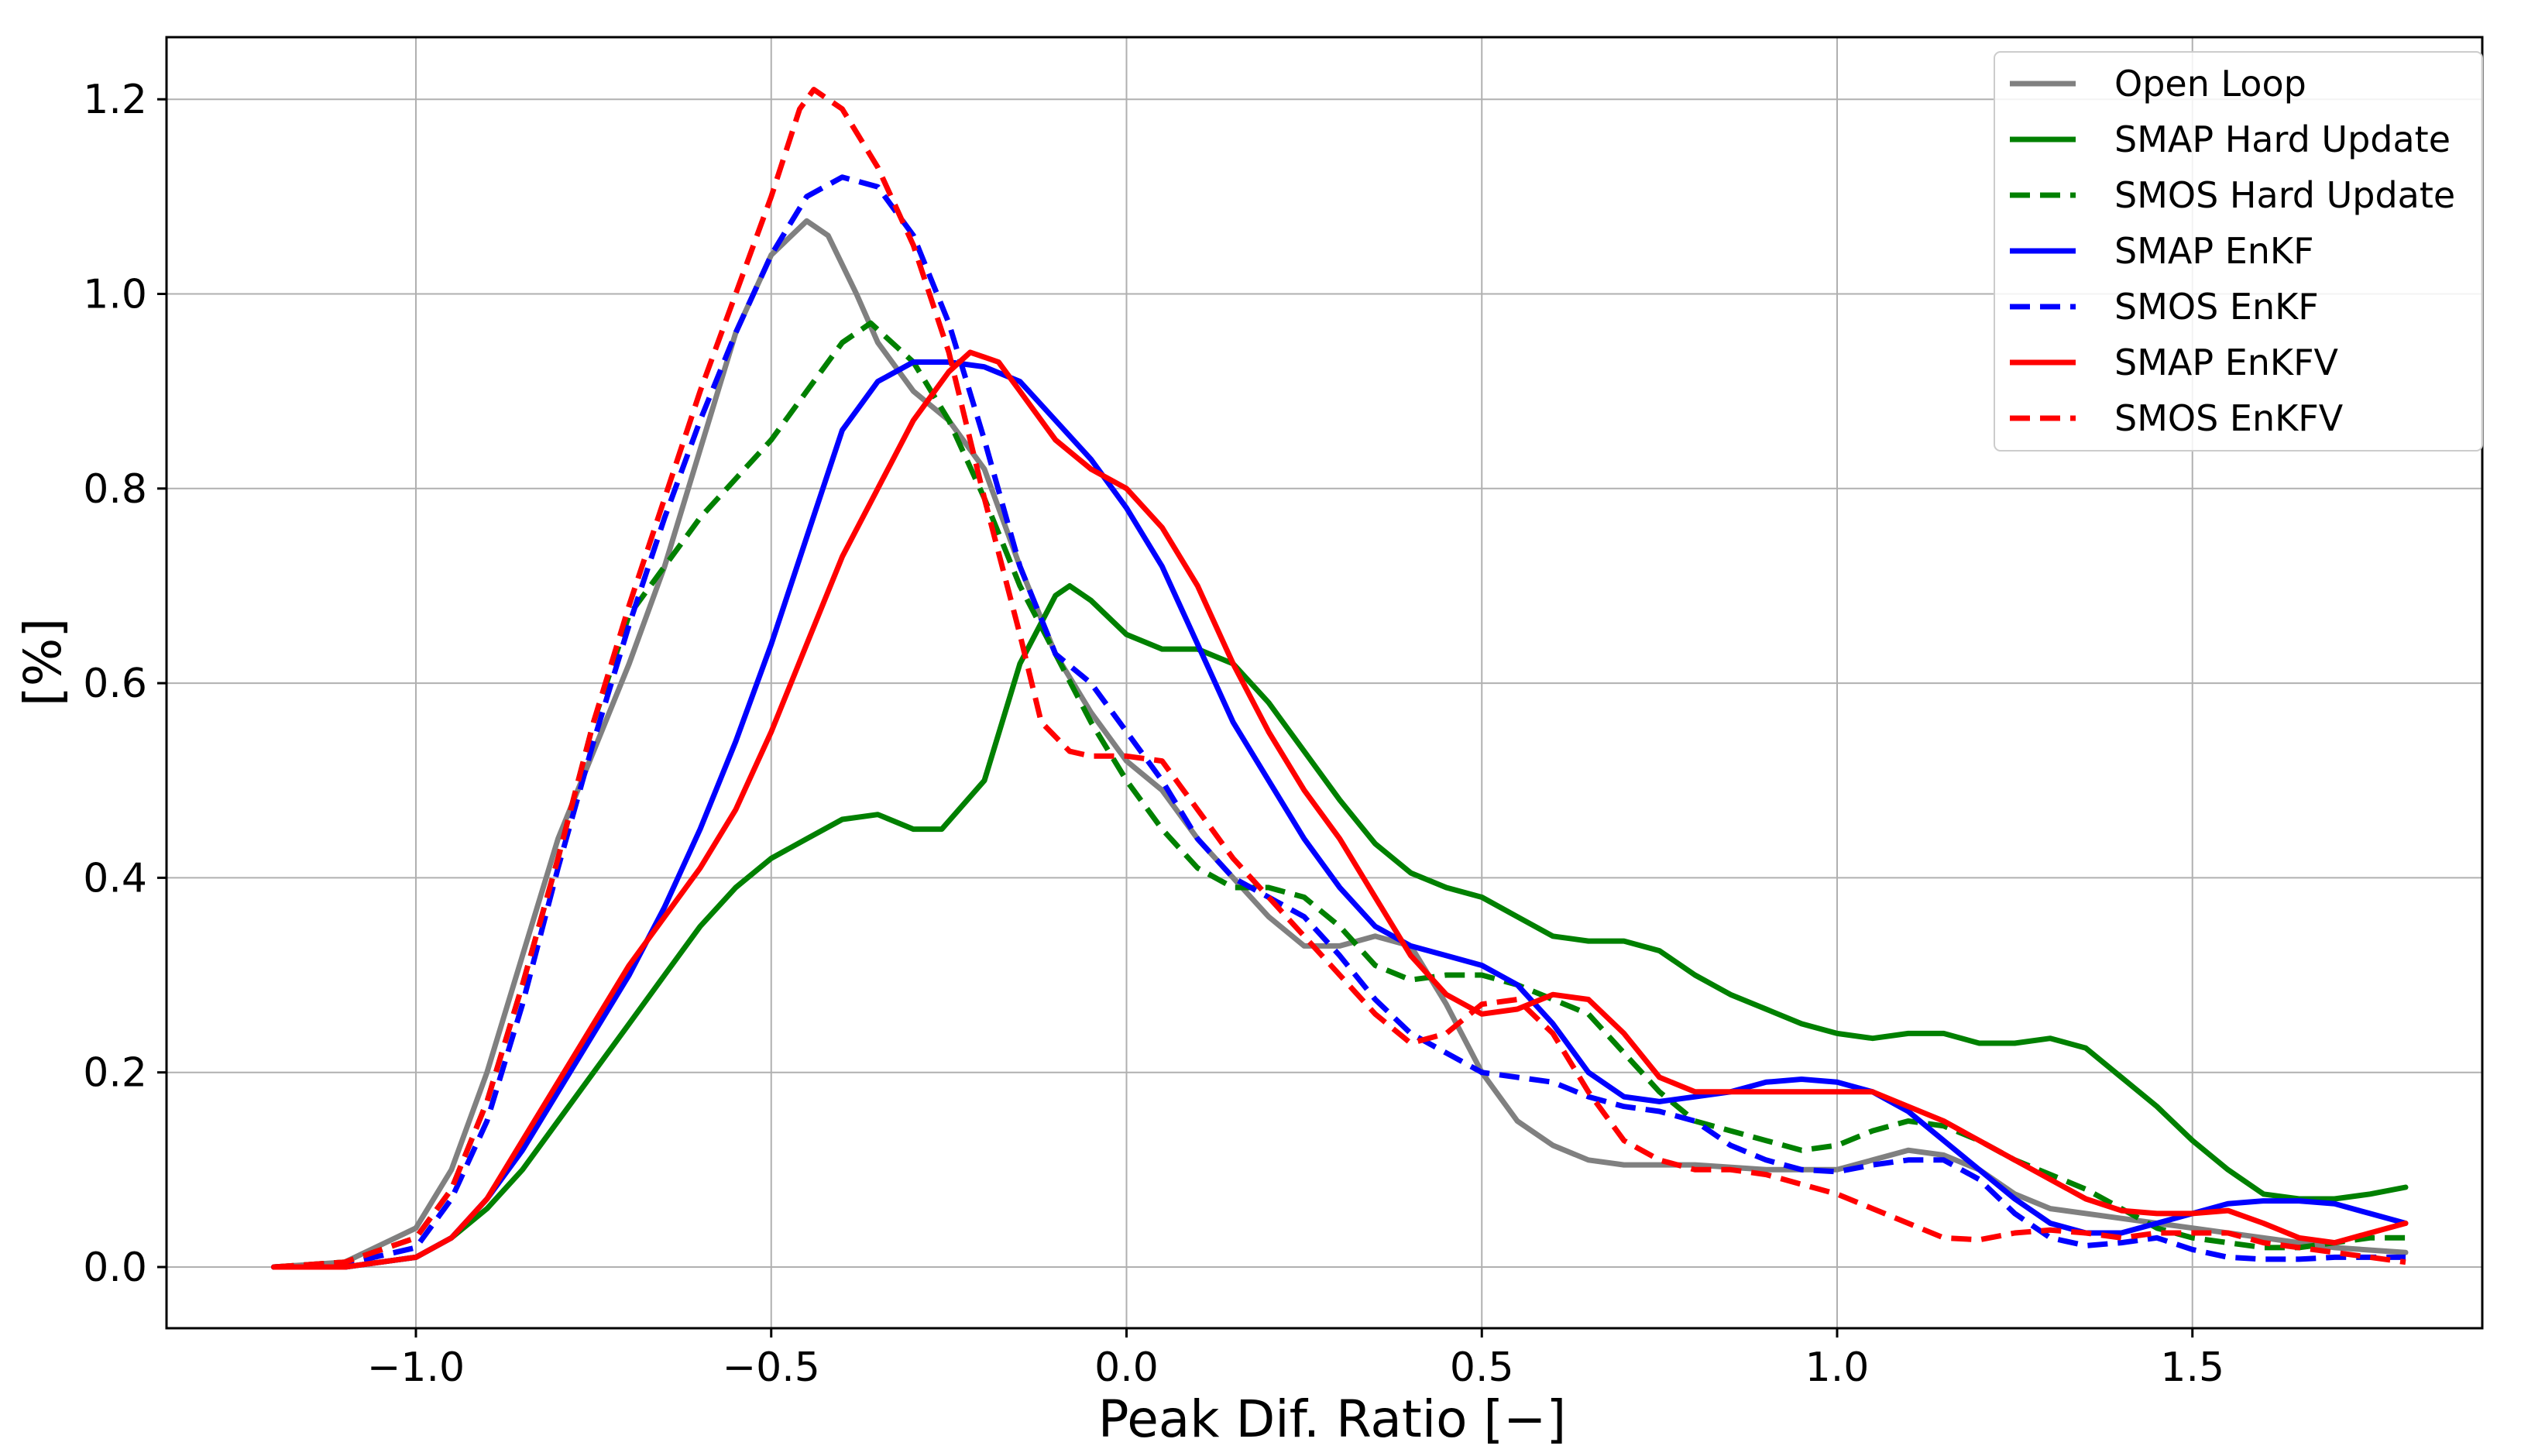 The image size is (2521, 1456). I want to click on legend-box, so click(2239, 252).